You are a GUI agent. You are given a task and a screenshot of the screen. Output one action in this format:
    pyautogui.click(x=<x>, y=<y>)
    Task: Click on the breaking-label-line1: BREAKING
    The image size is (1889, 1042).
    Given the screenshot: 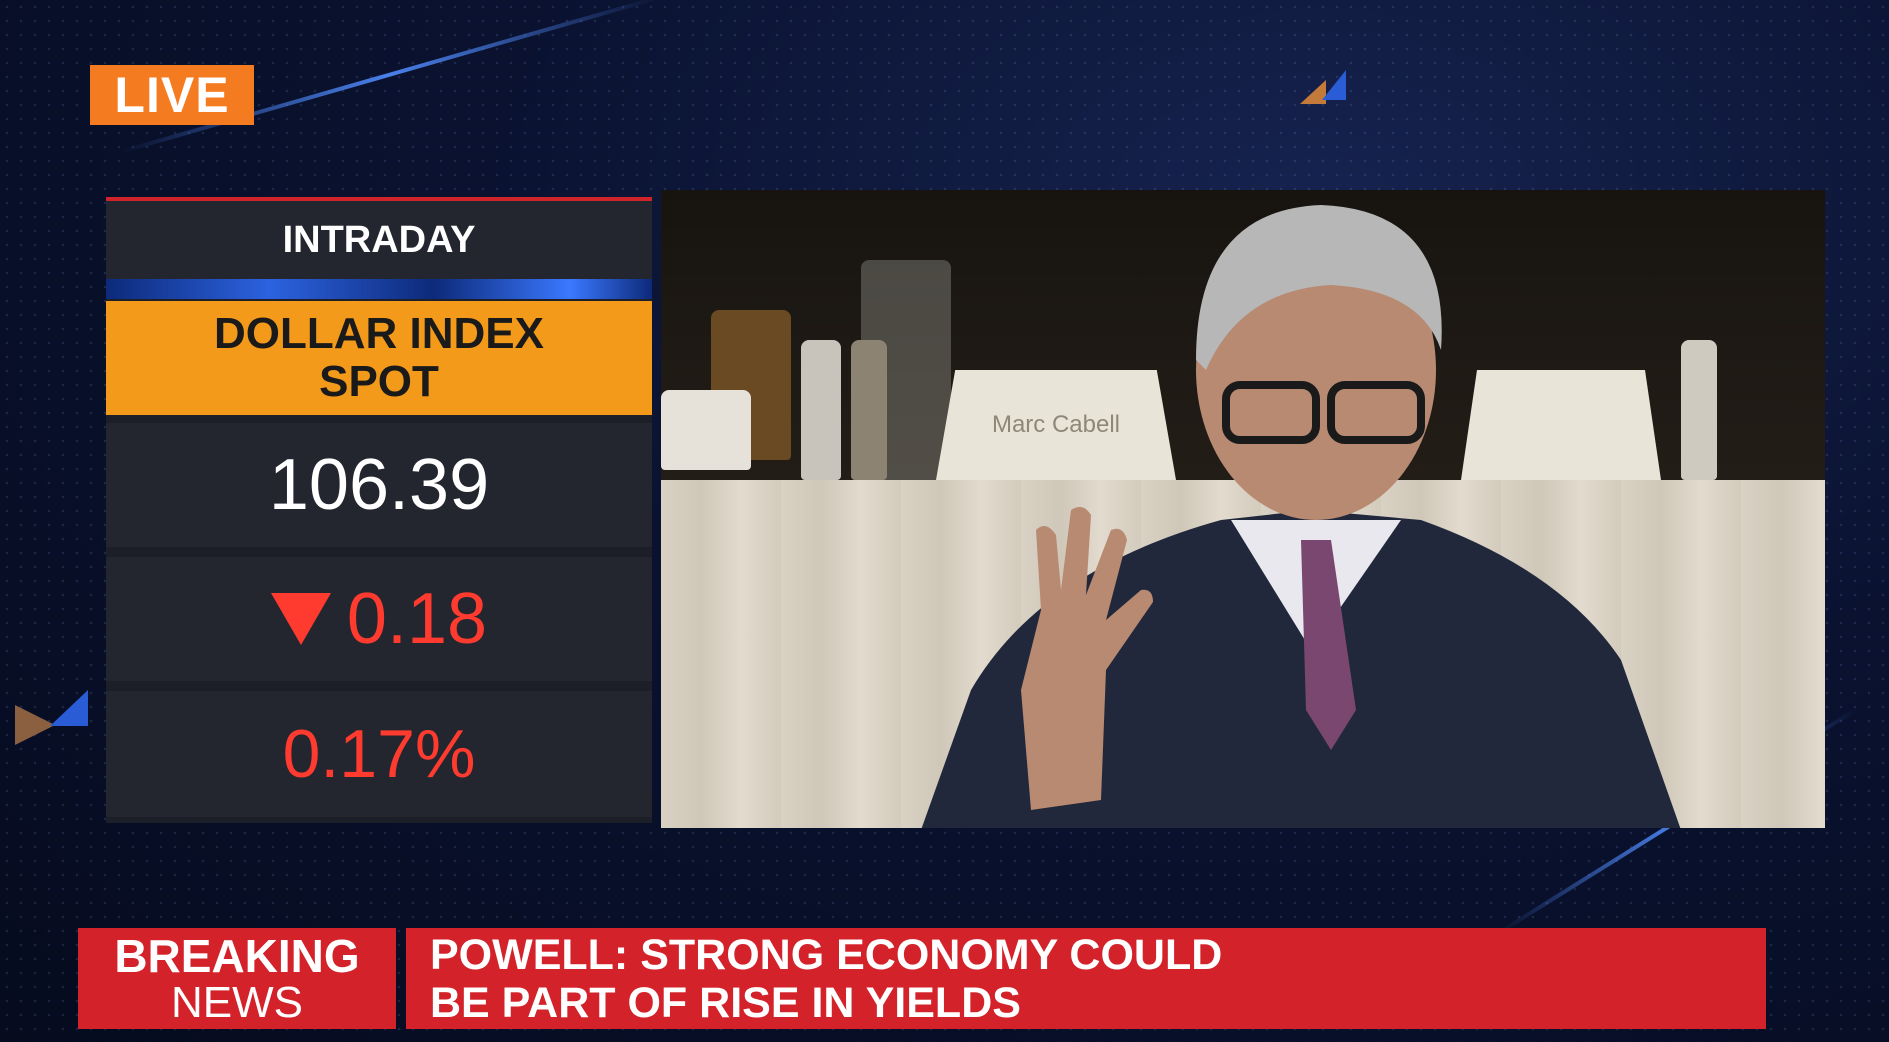 What is the action you would take?
    pyautogui.click(x=237, y=955)
    